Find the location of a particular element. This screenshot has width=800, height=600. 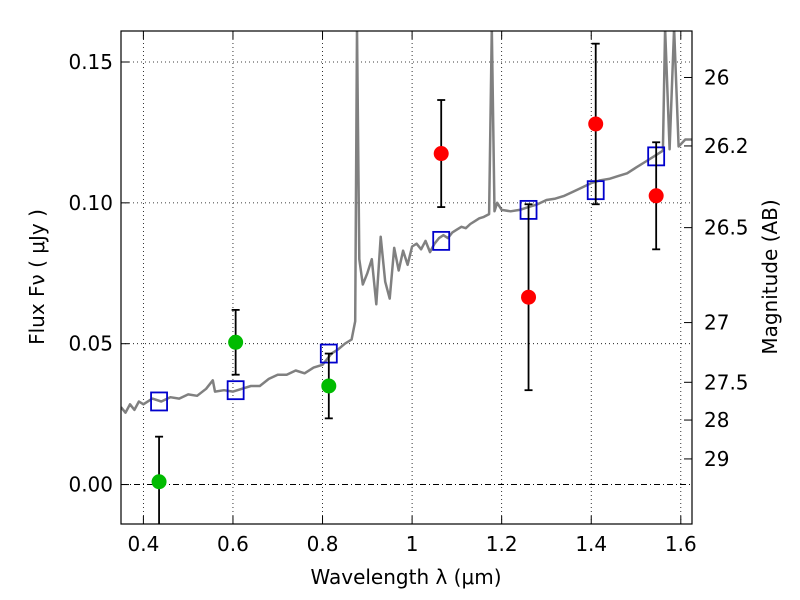

y2-tick-label: 29 is located at coordinates (716, 459).